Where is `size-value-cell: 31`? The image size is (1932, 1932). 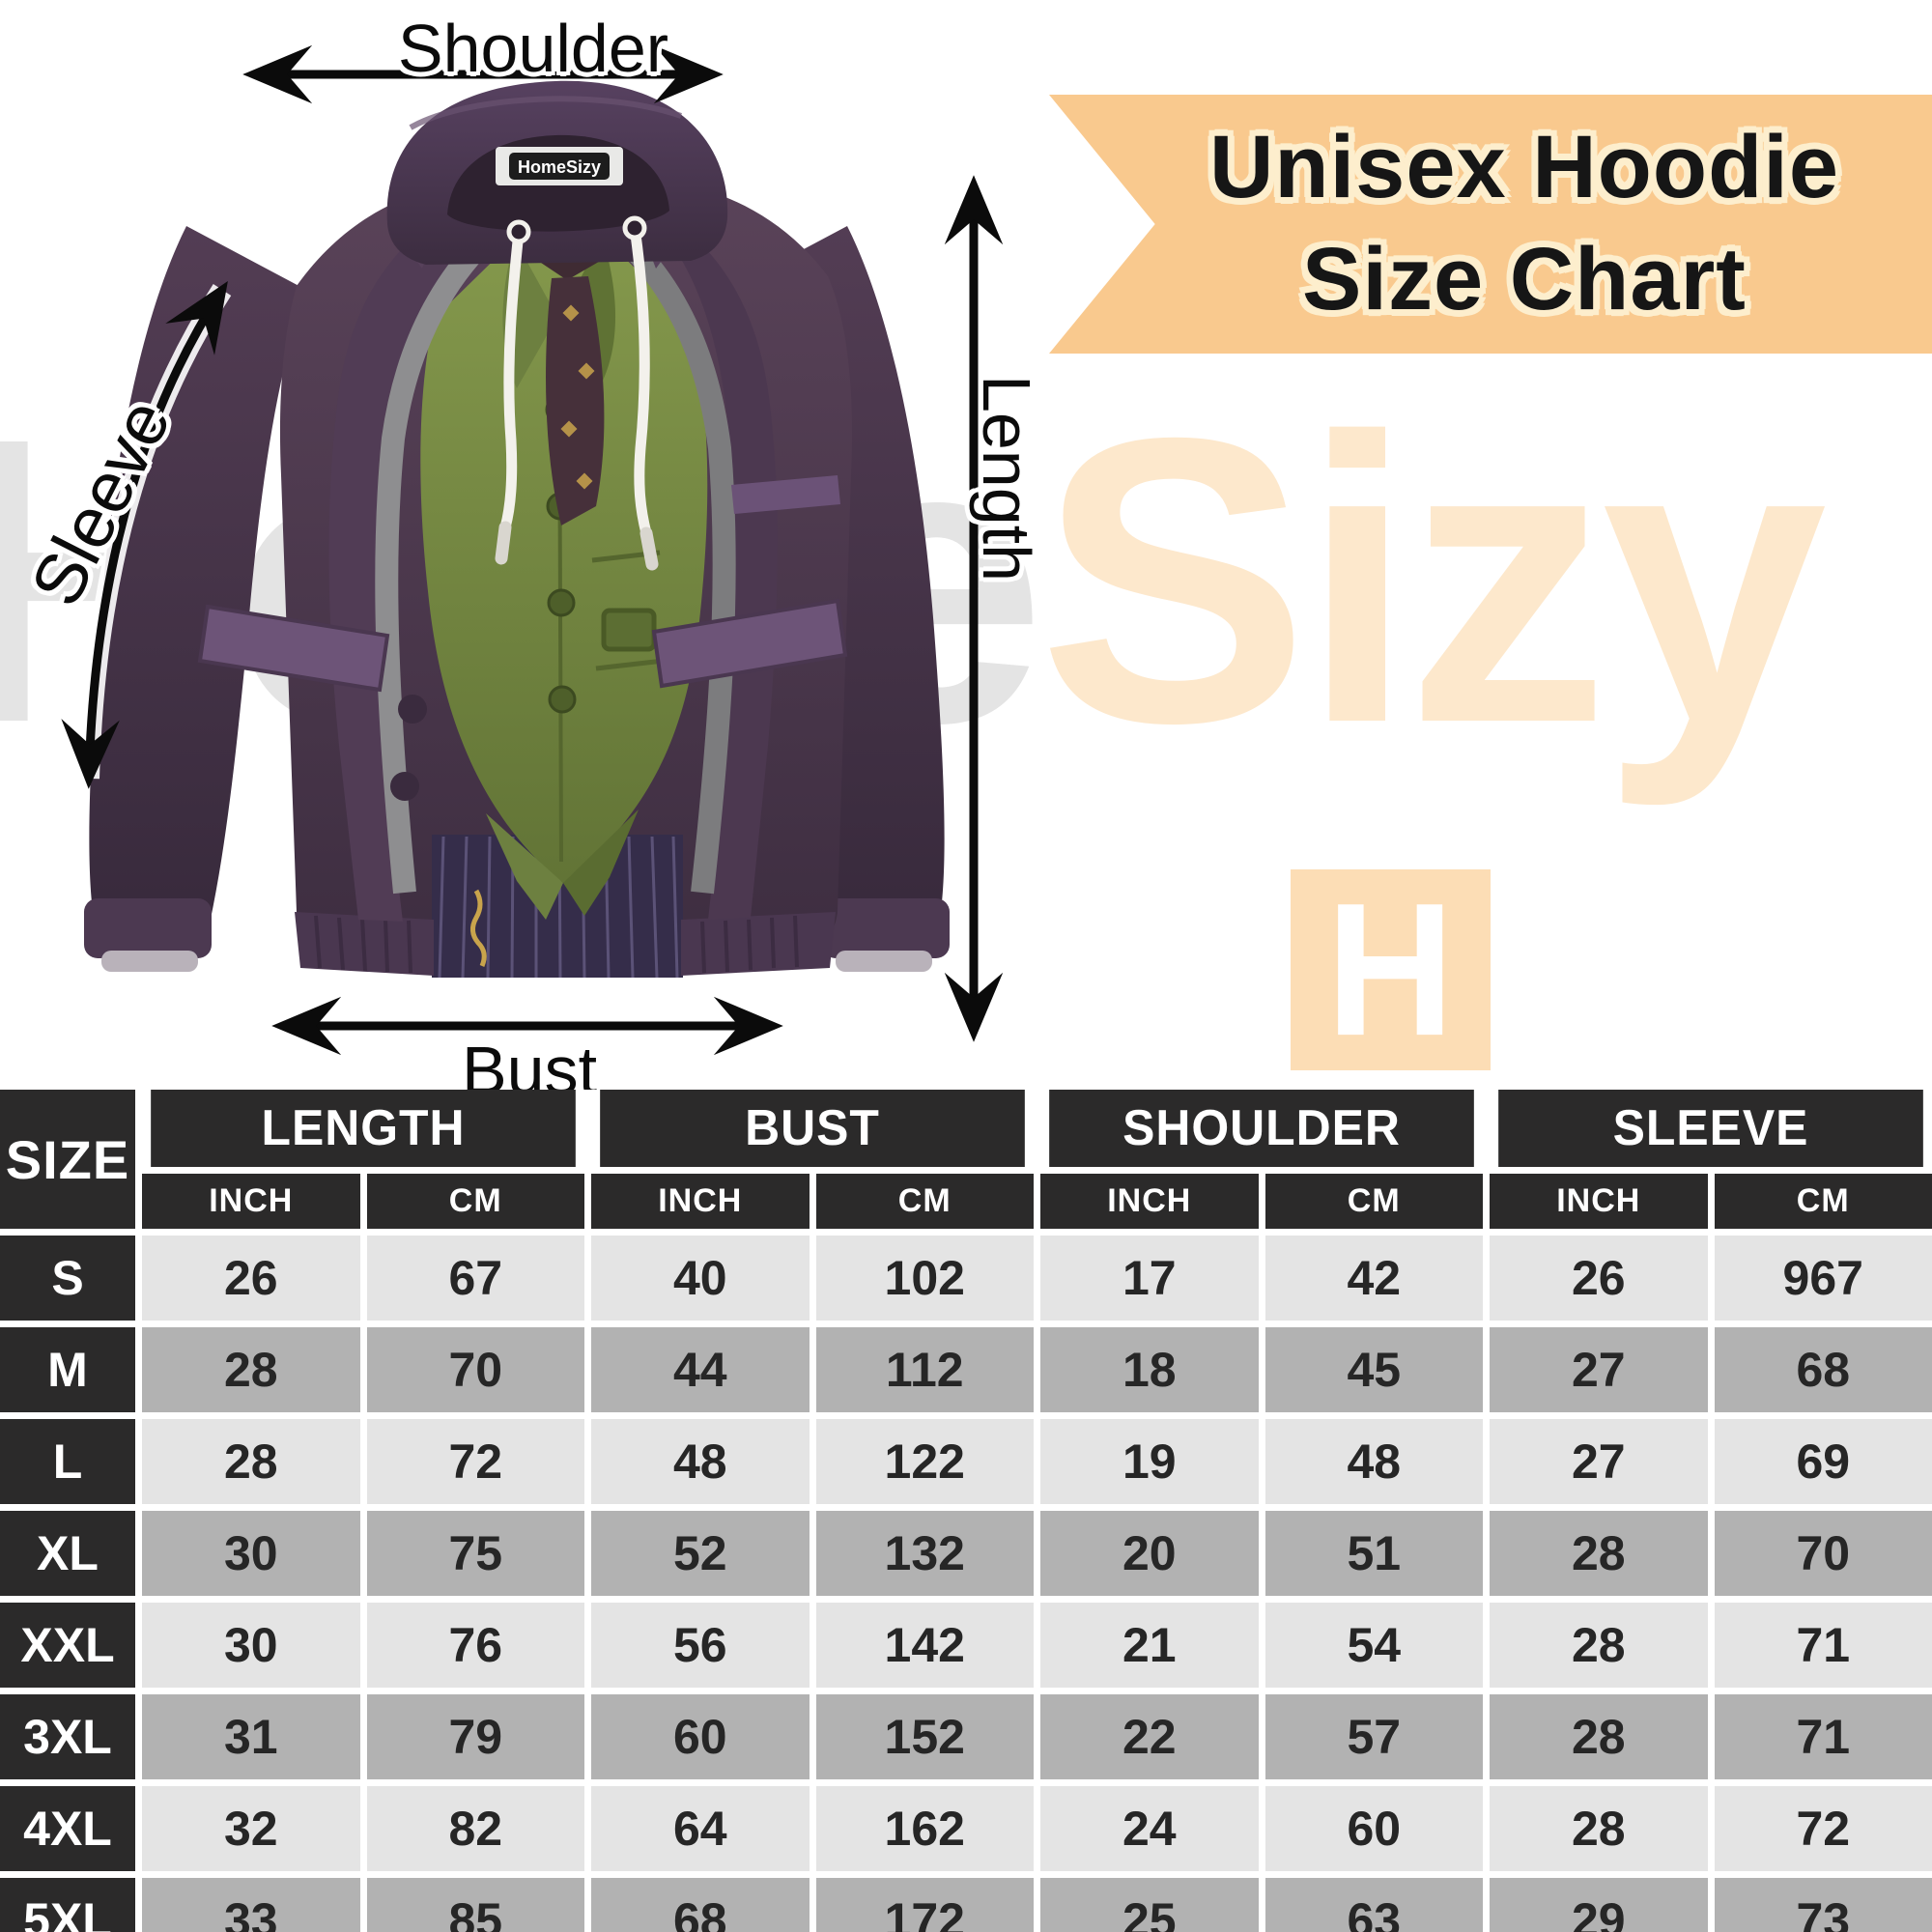
size-value-cell: 31 is located at coordinates (251, 1736).